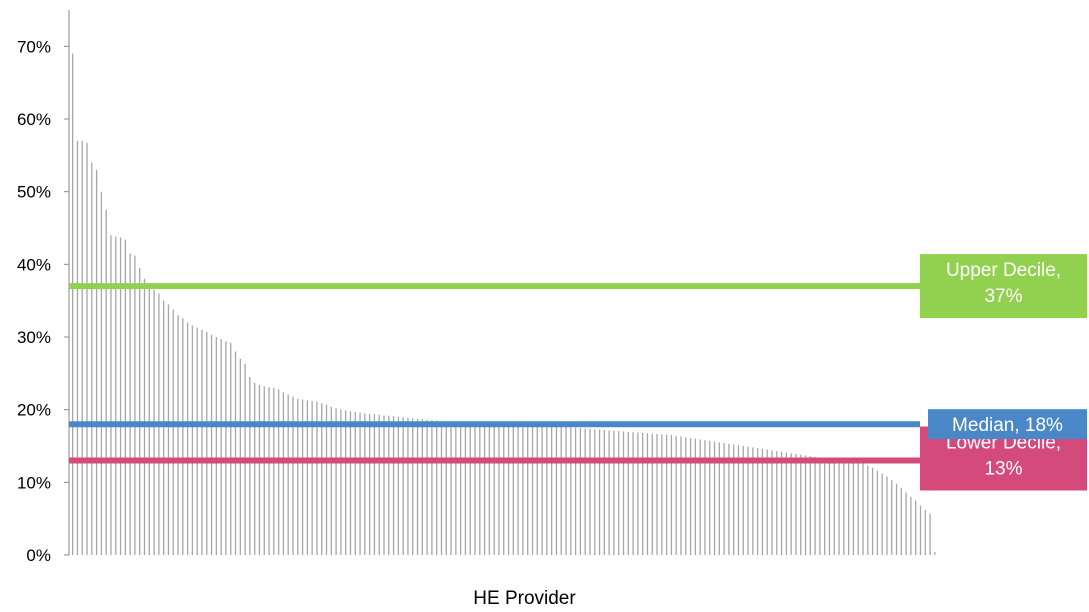 This screenshot has width=1089, height=612. I want to click on x-axis-title: HE Provider, so click(524, 598).